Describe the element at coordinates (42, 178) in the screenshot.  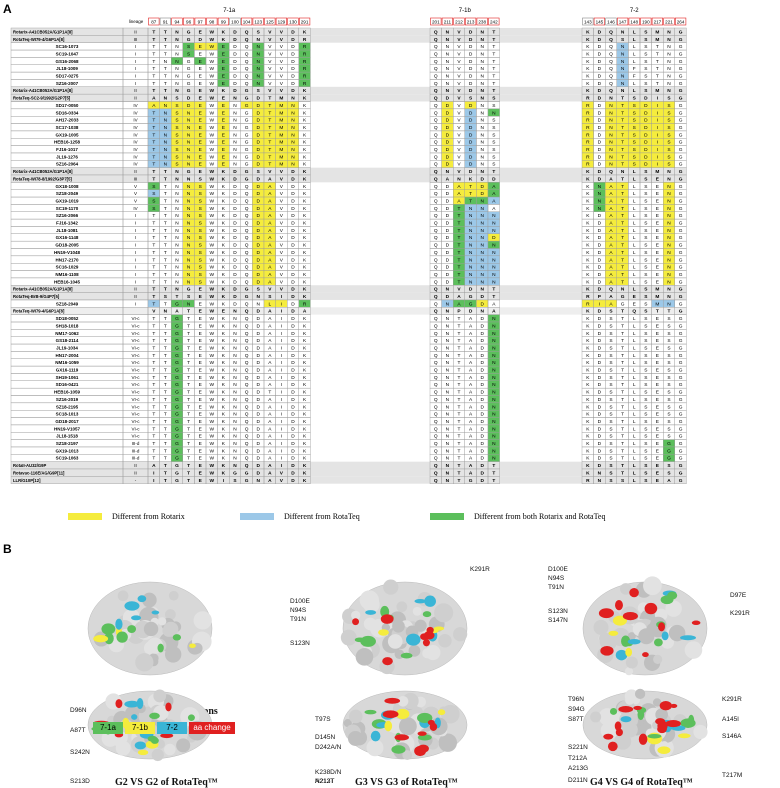
I see `strain-name: RotaTeq-WI78-8/1992/G3P7[5]` at that location.